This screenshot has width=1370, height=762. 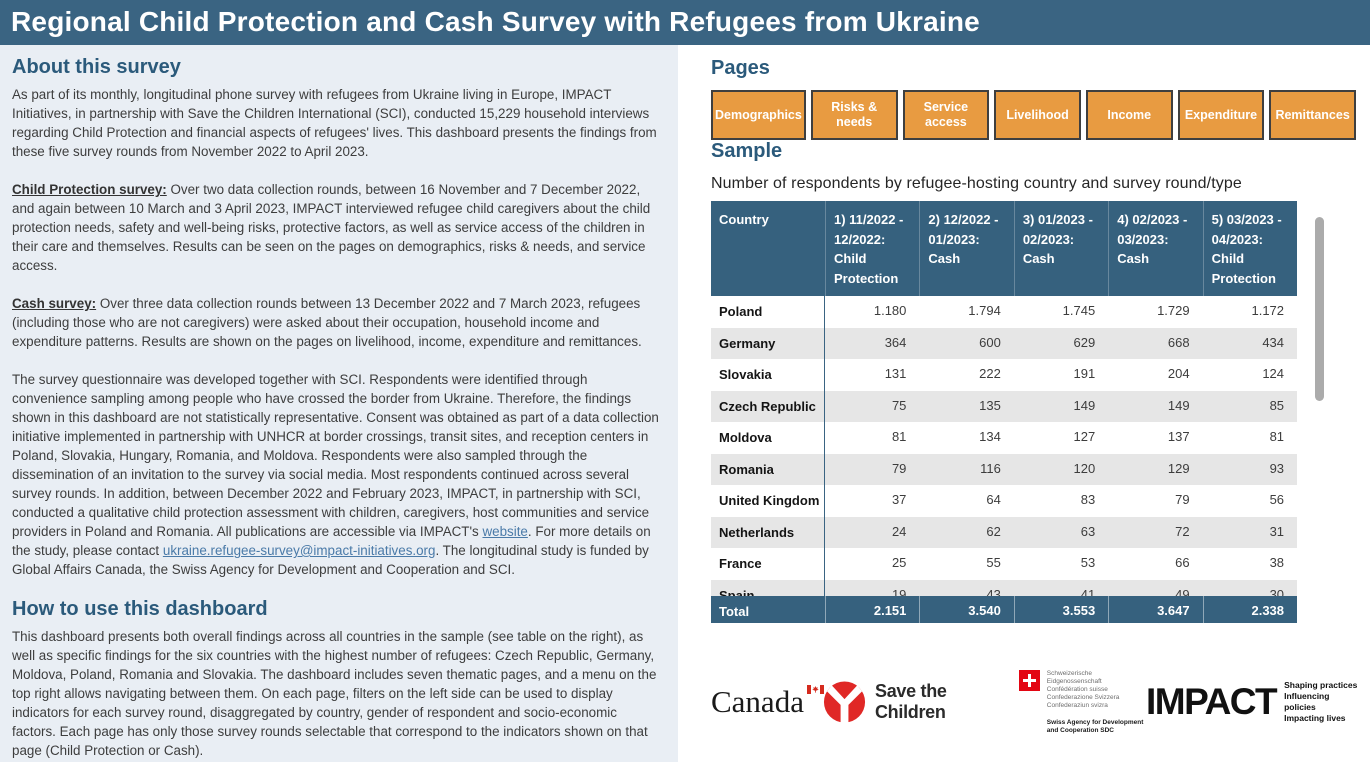 I want to click on save-the-children-logo: Save the Children, so click(x=920, y=702).